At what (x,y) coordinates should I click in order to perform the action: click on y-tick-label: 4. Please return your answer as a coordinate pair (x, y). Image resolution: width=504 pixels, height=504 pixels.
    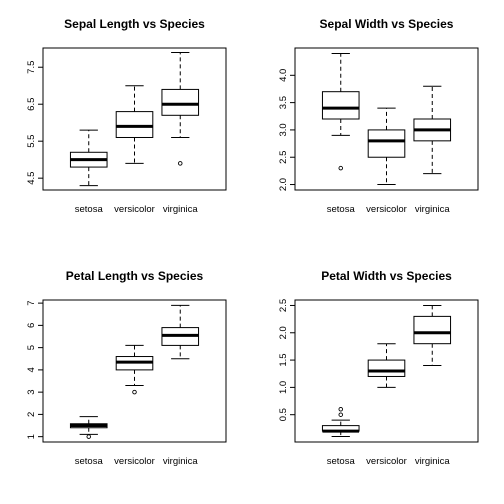
    Looking at the image, I should click on (31, 369).